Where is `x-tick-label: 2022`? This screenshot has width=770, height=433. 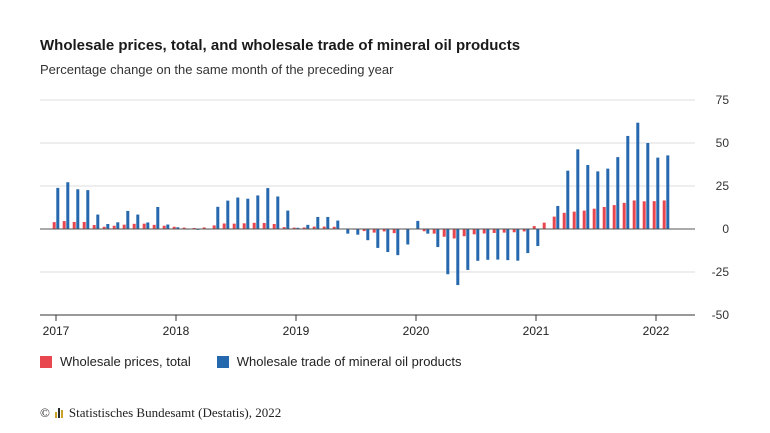
x-tick-label: 2022 is located at coordinates (656, 331).